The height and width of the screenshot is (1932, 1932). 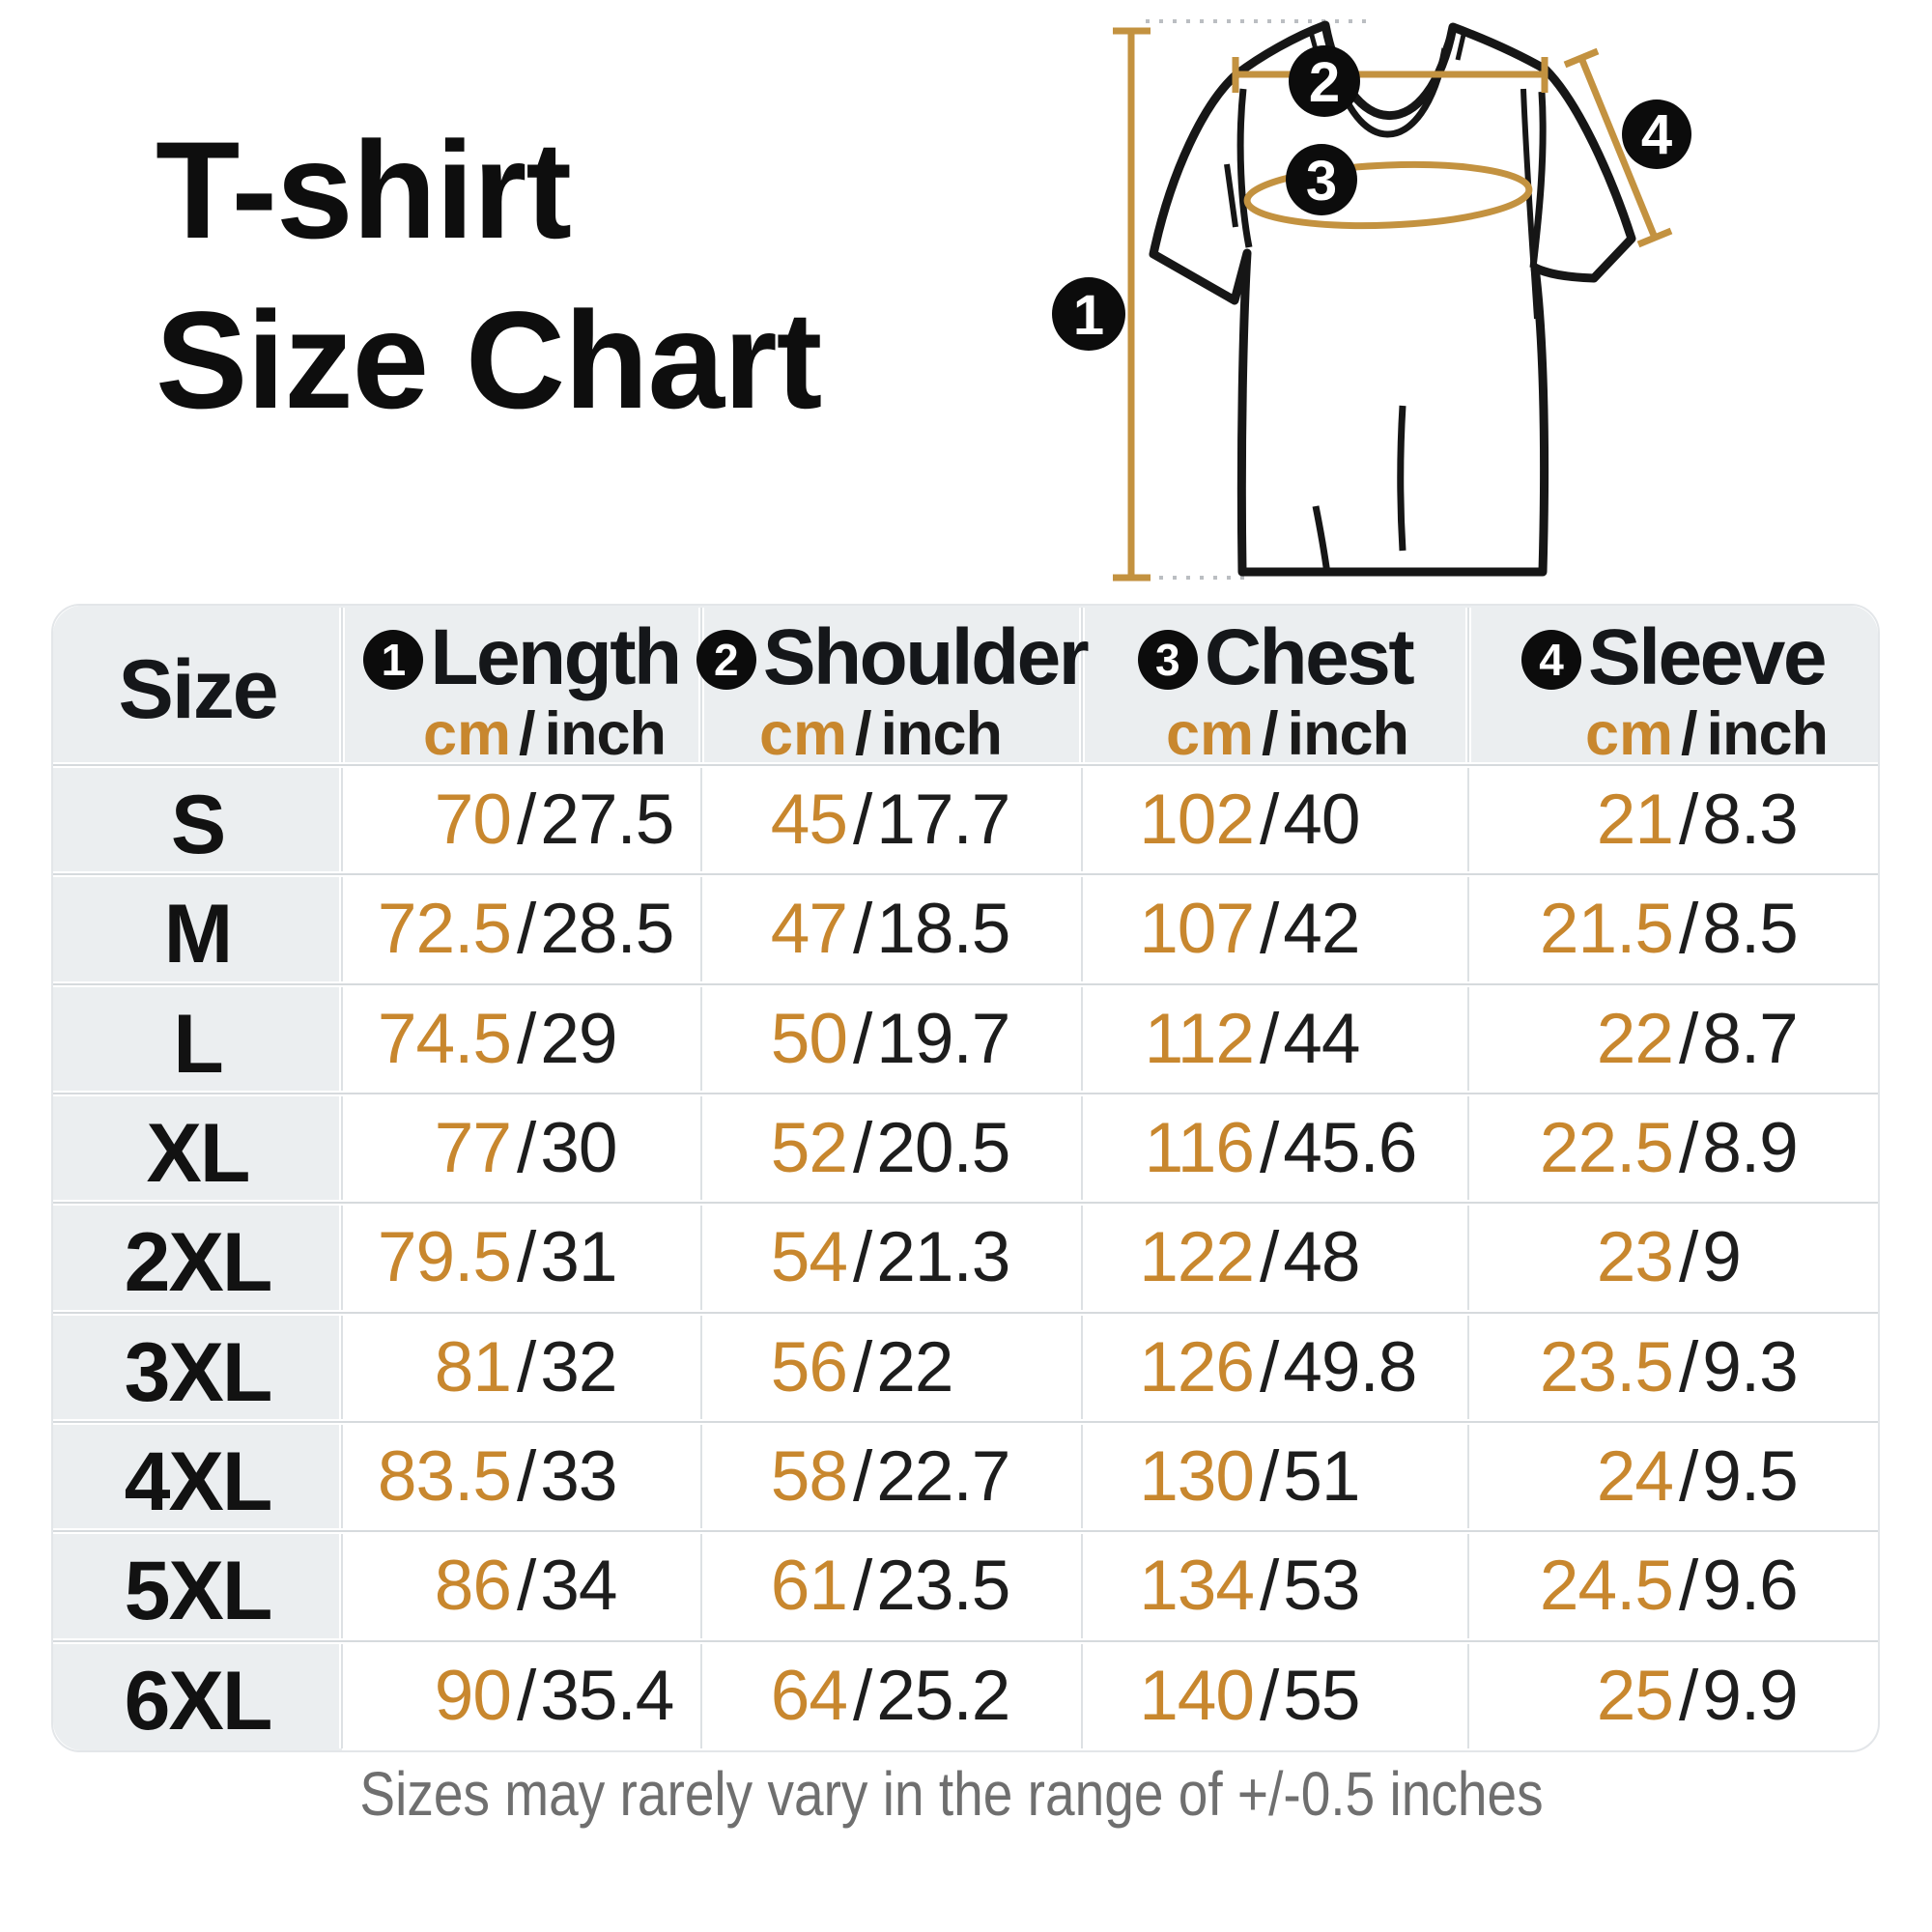 I want to click on svg-text: 1, so click(x=1088, y=315).